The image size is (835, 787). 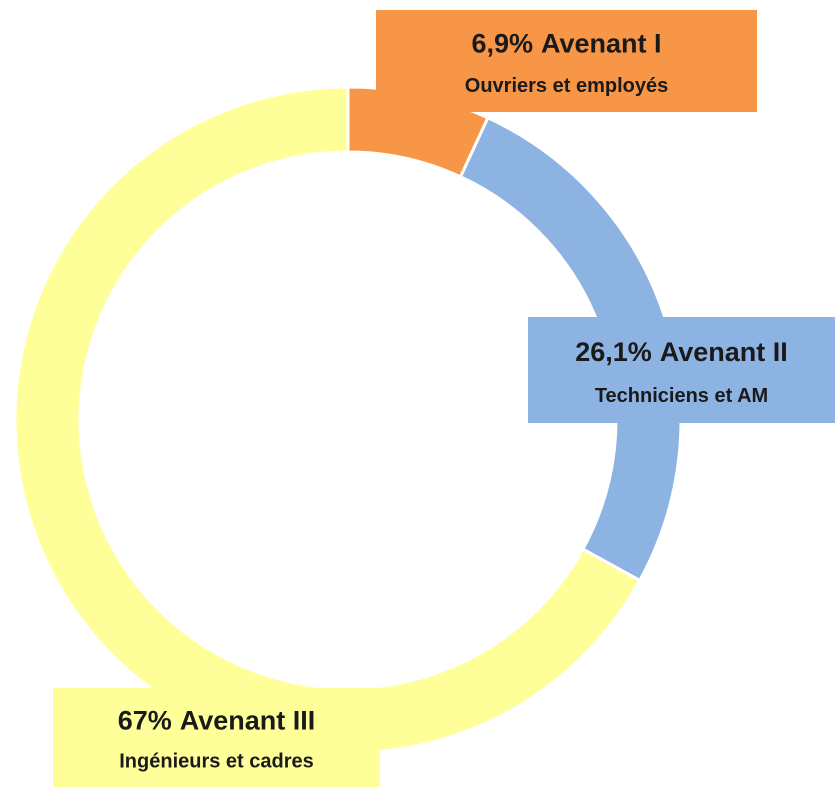 I want to click on value-label: 6,9%, so click(x=502, y=44).